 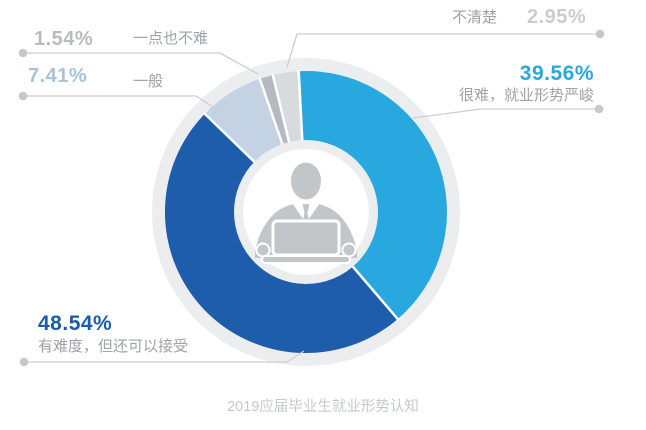 What do you see at coordinates (600, 34) in the screenshot?
I see `leader-dot-unclear` at bounding box center [600, 34].